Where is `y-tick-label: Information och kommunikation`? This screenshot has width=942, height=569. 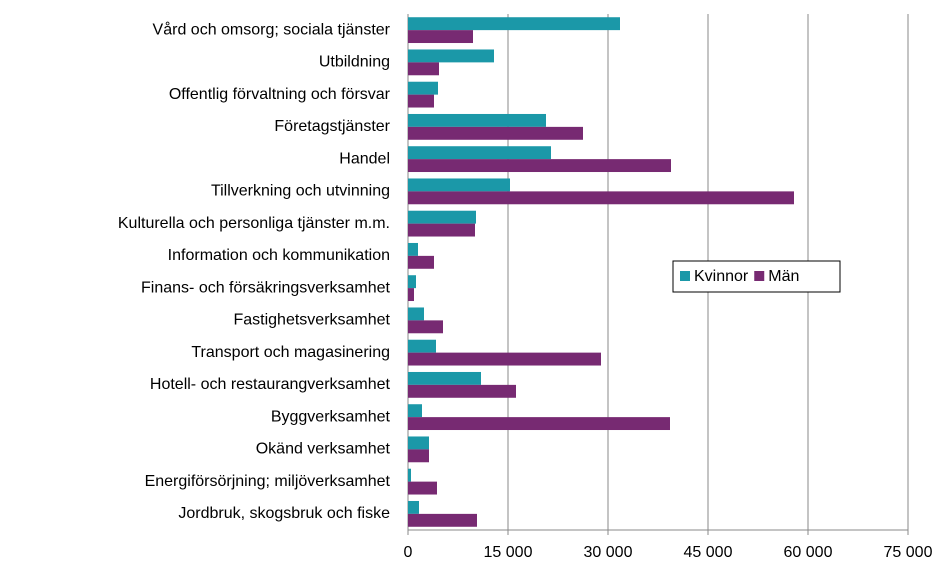 y-tick-label: Information och kommunikation is located at coordinates (279, 255).